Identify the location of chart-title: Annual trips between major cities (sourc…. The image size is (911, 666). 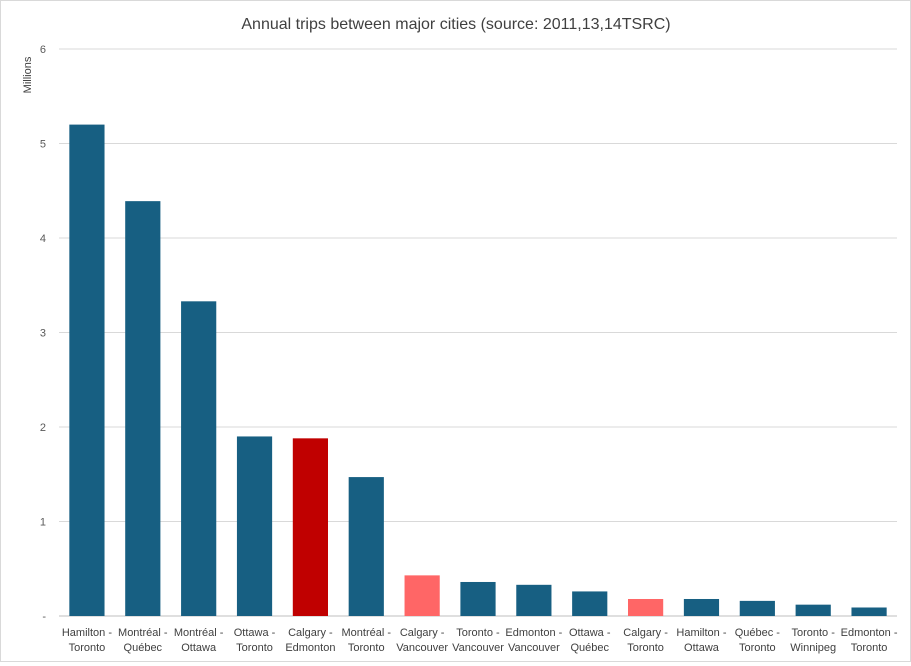
(455, 24).